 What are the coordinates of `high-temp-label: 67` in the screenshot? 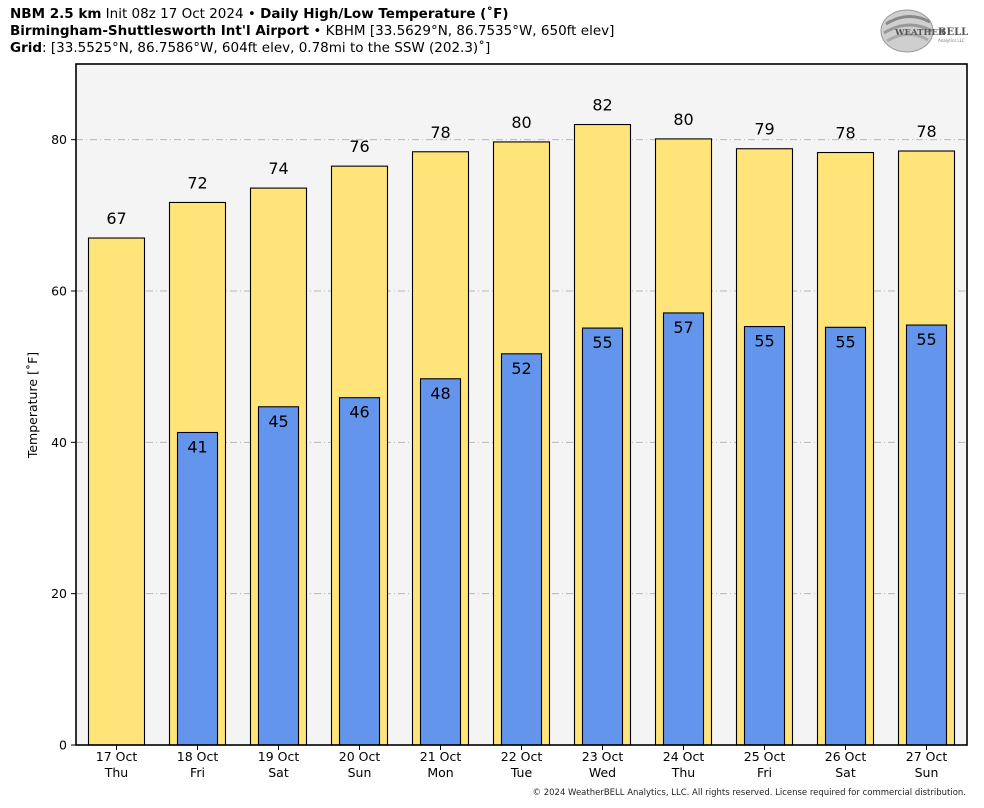 It's located at (116, 218).